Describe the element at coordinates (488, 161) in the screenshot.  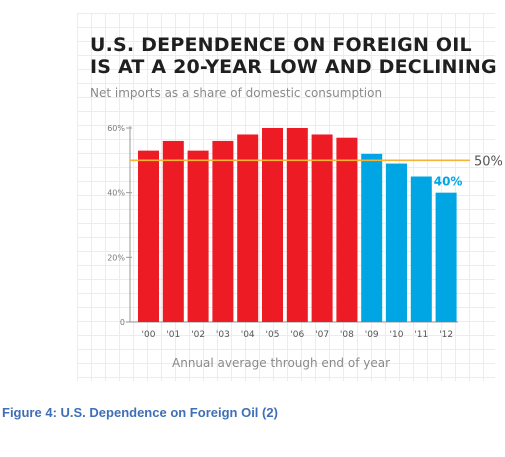
I see `reference-line-label: 50%` at that location.